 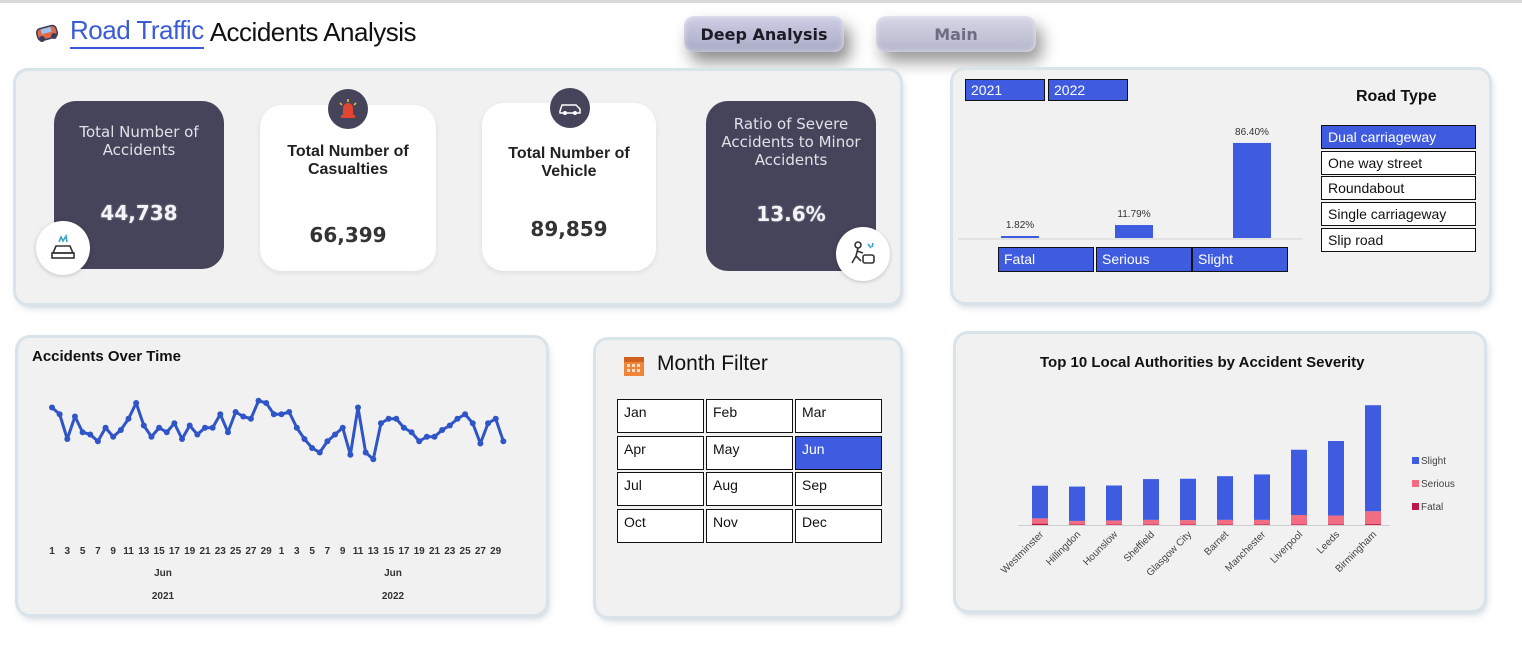 What do you see at coordinates (1130, 183) in the screenshot?
I see `severity-chart: 1.82% 11.79% 86.40%` at bounding box center [1130, 183].